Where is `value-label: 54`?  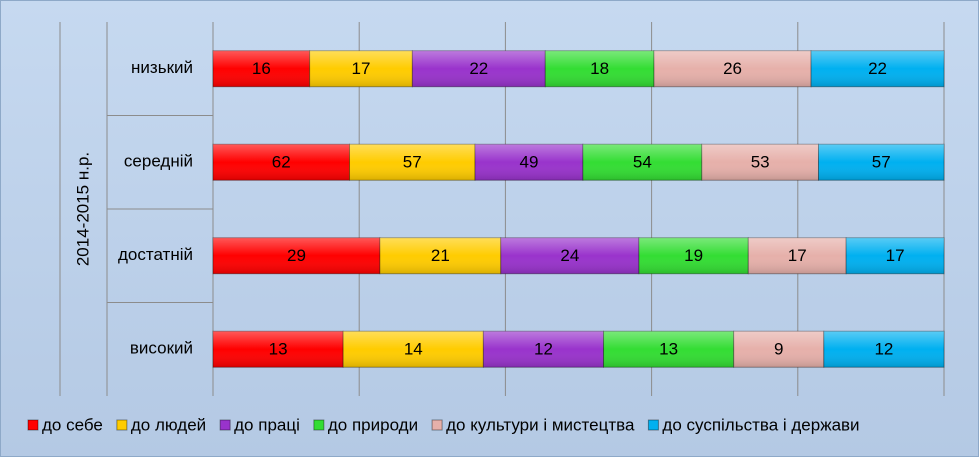
value-label: 54 is located at coordinates (642, 162).